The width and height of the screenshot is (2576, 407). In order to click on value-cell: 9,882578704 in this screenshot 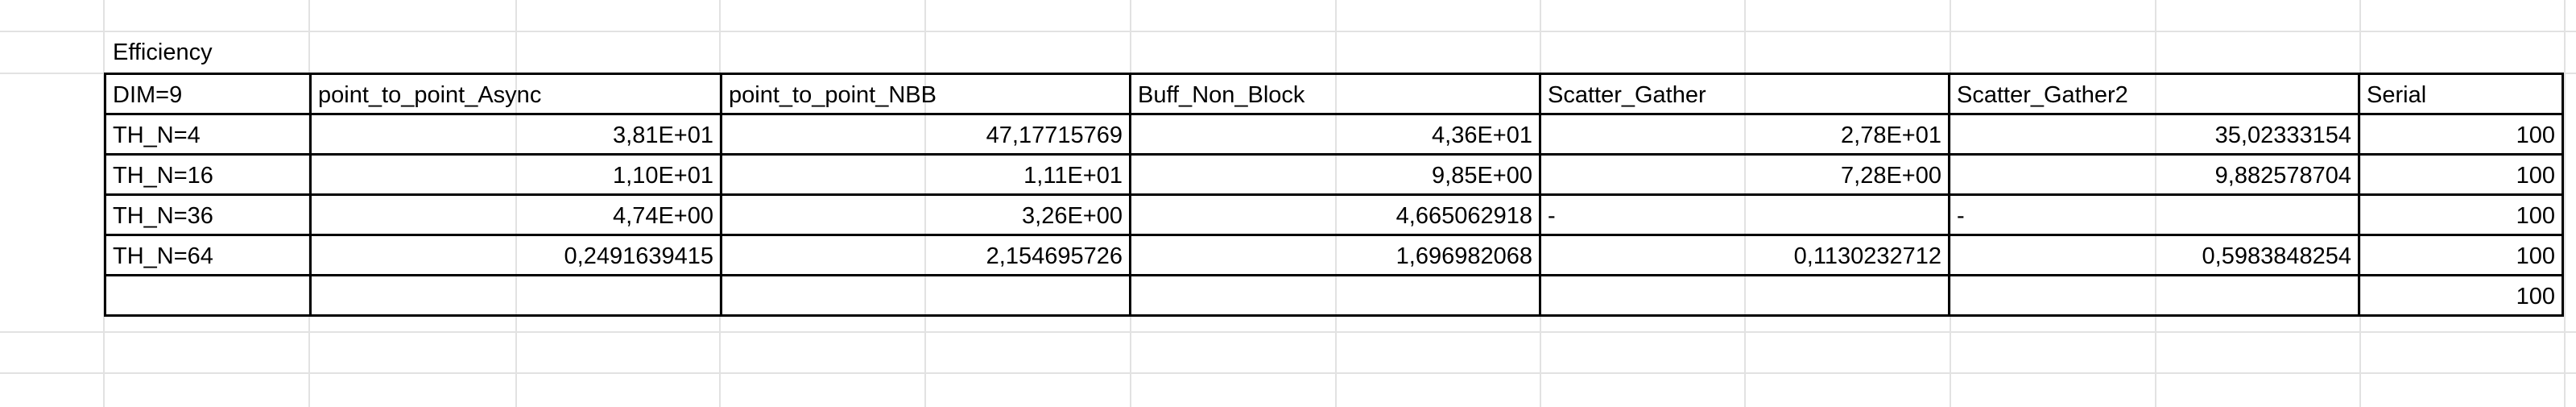, I will do `click(2154, 175)`.